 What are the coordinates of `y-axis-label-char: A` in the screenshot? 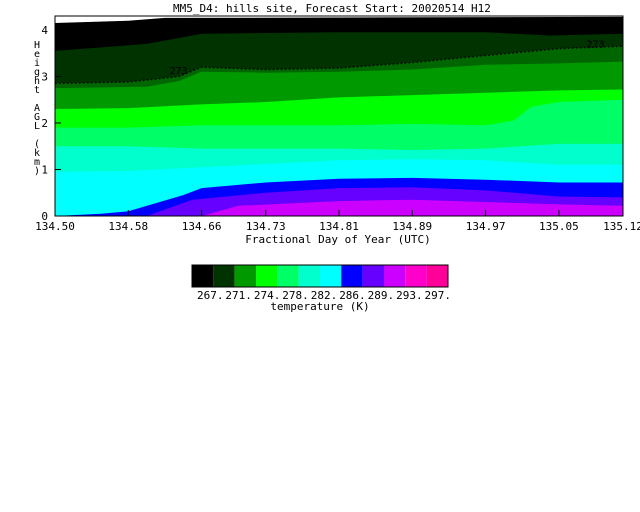 It's located at (37, 108).